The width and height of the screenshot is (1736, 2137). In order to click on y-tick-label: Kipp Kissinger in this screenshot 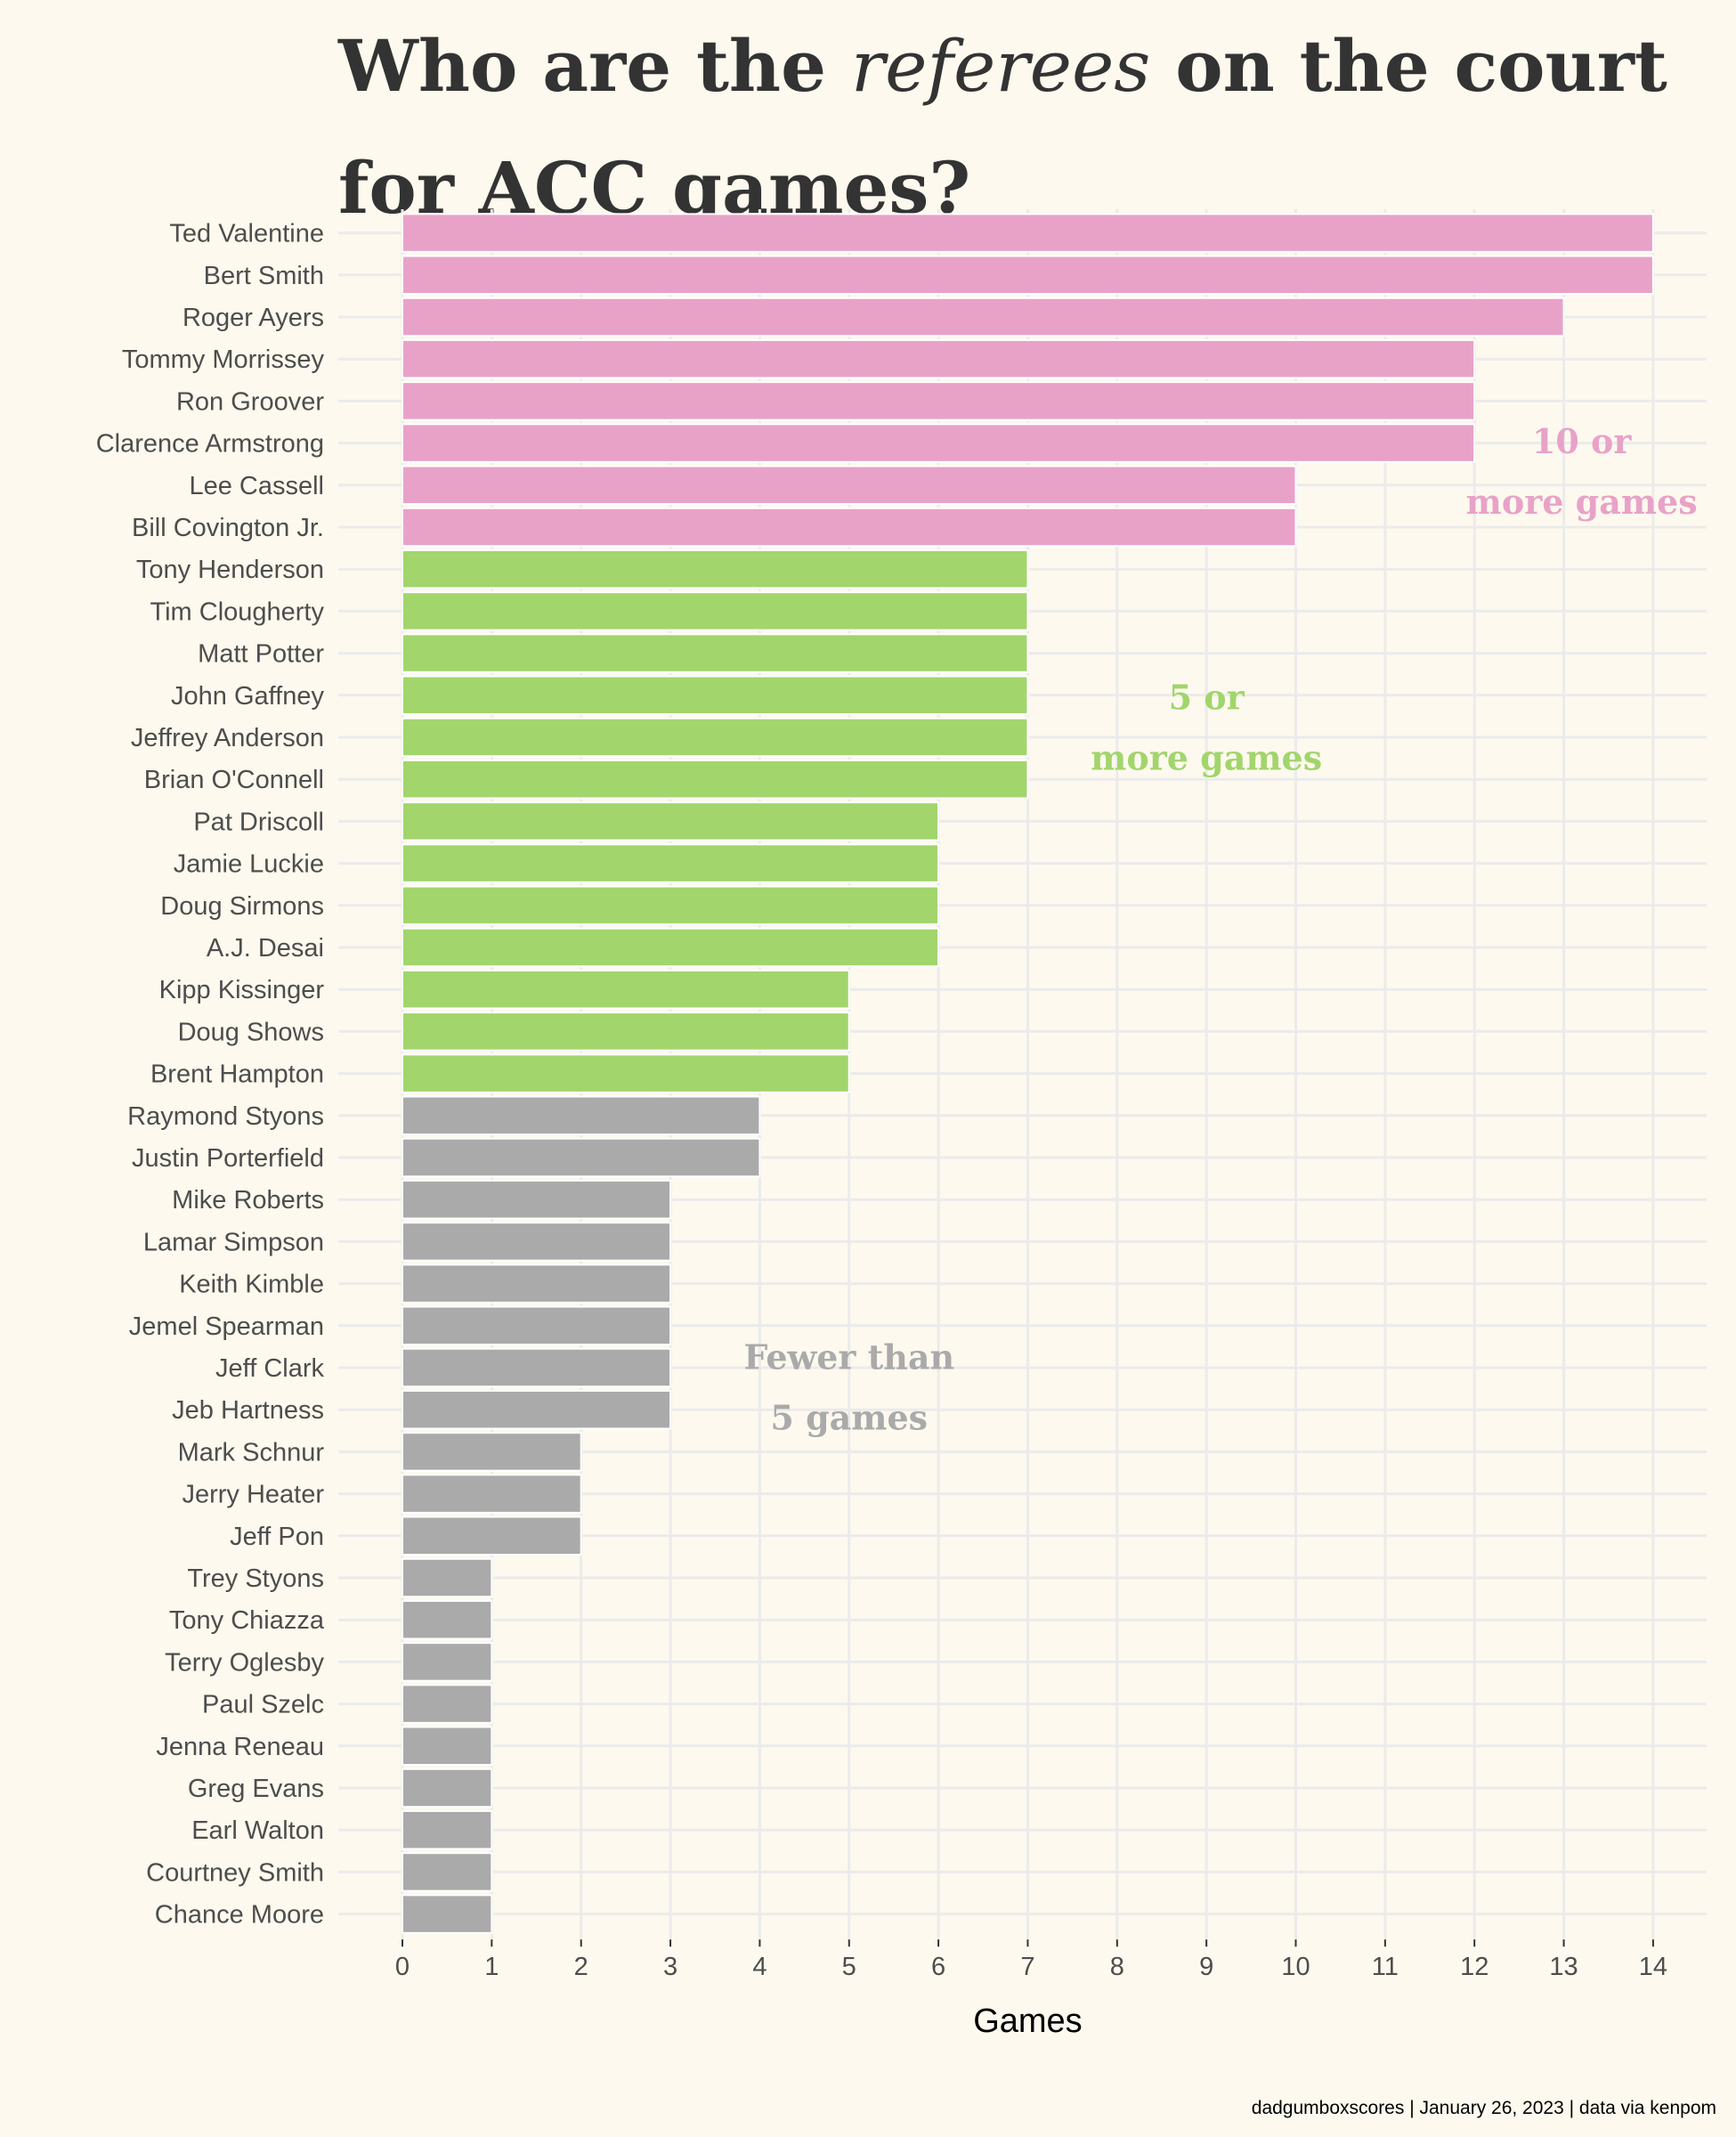, I will do `click(242, 990)`.